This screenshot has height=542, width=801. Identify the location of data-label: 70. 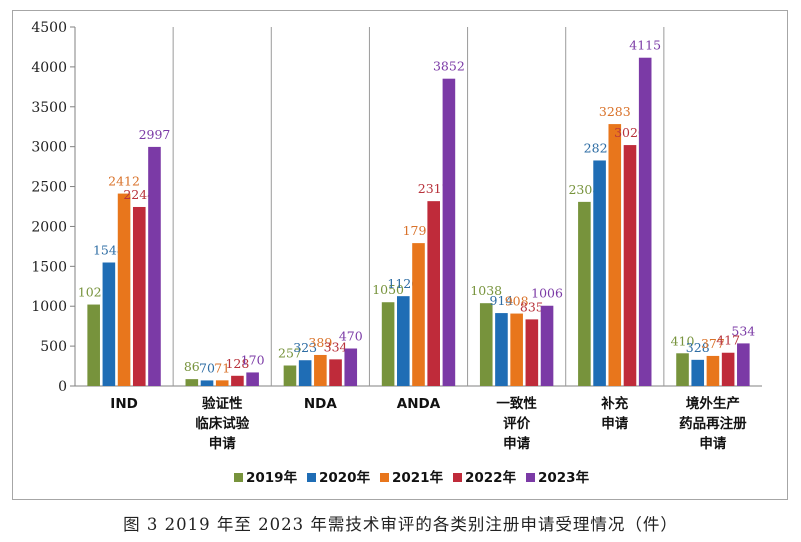
(207, 367).